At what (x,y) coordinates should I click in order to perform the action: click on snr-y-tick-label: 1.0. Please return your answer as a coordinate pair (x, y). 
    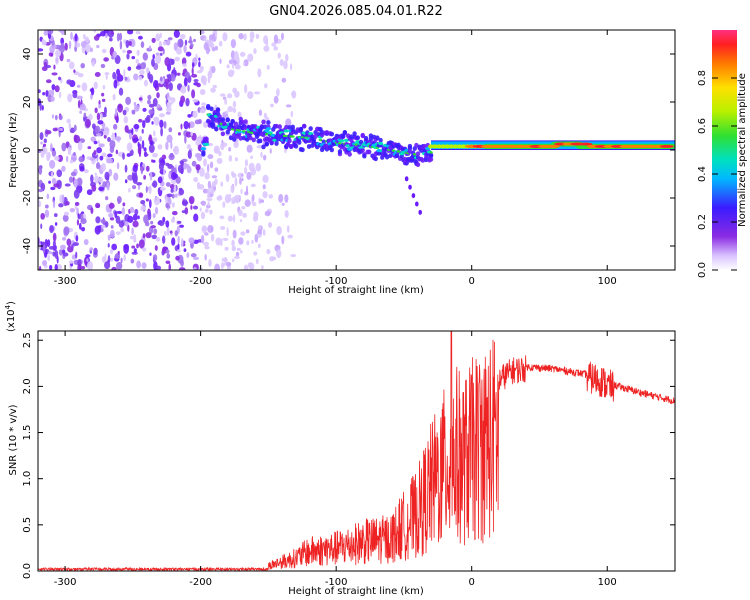
    Looking at the image, I should click on (27, 479).